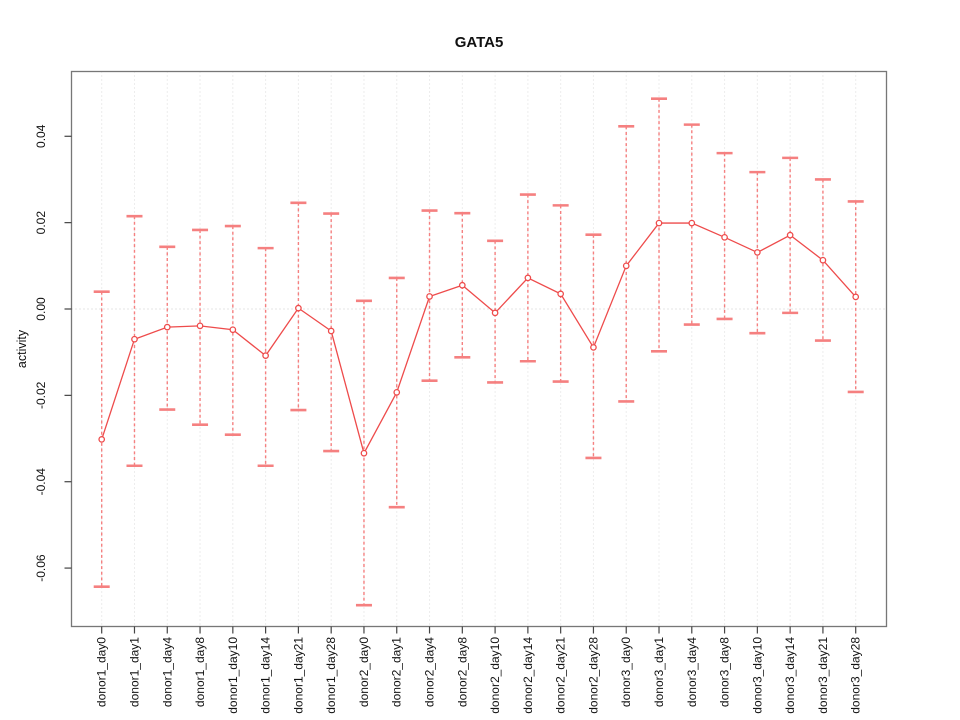 The height and width of the screenshot is (720, 960). Describe the element at coordinates (430, 672) in the screenshot. I see `x-tick-label: donor2_day4` at that location.